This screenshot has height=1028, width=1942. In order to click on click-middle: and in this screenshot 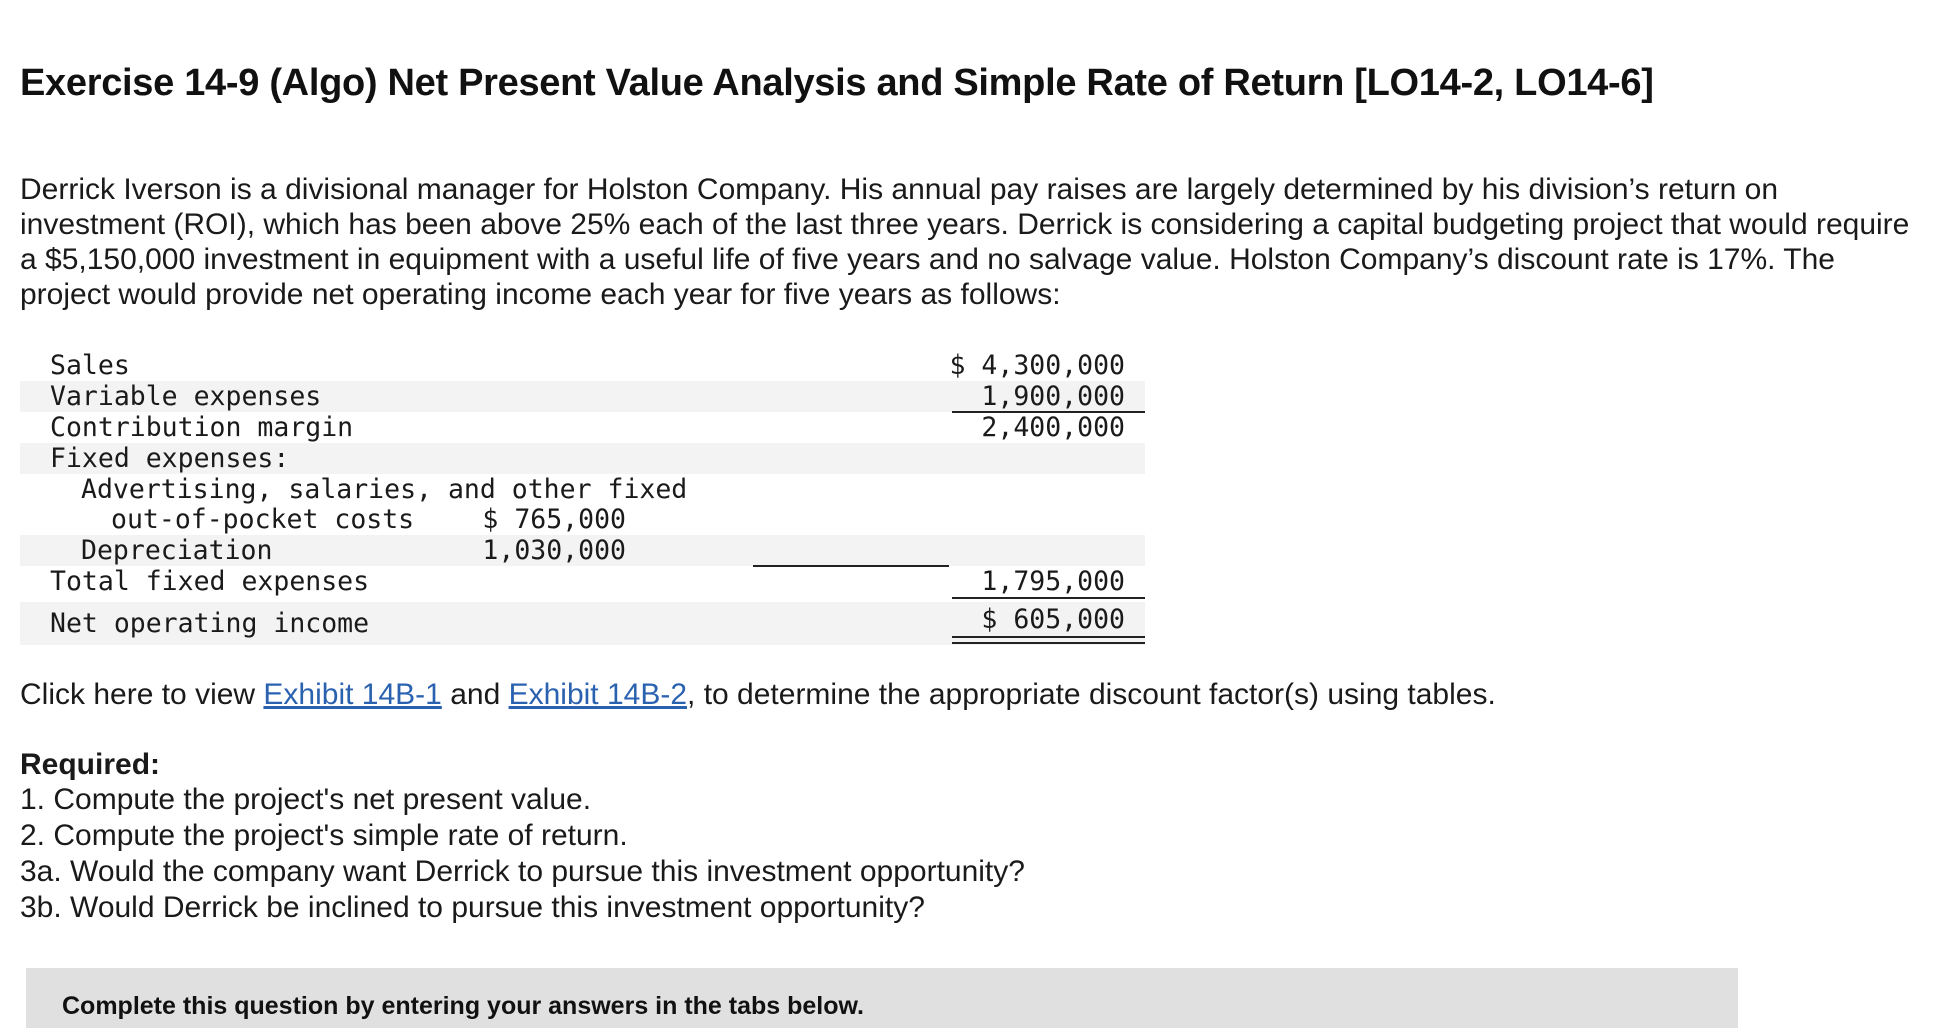, I will do `click(475, 694)`.